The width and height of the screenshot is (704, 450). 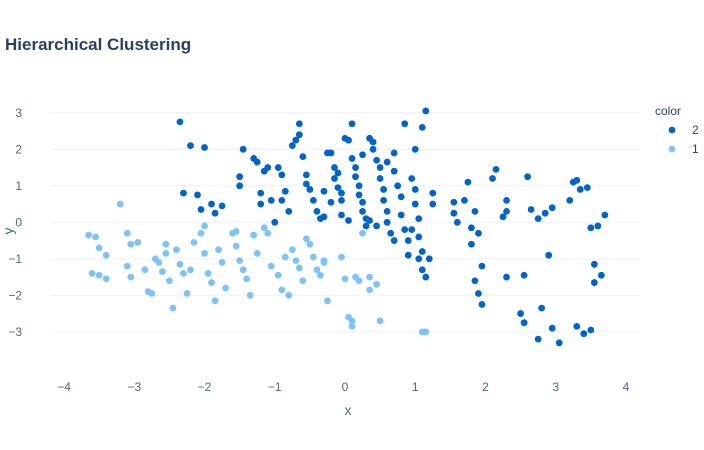 What do you see at coordinates (683, 149) in the screenshot?
I see `legend-item-1: 1` at bounding box center [683, 149].